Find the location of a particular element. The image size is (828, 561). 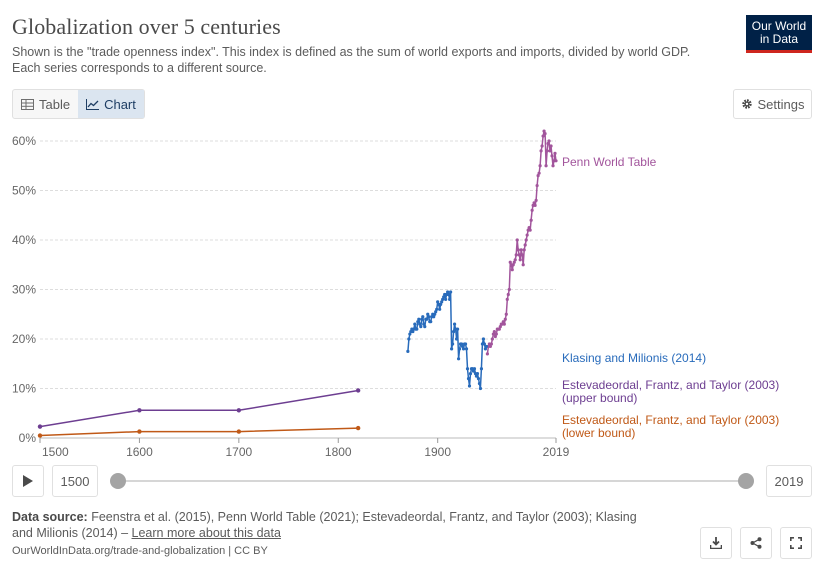

data-point-estevadeordal-frantz-and-taylor-2003-lower-bound is located at coordinates (358, 428).